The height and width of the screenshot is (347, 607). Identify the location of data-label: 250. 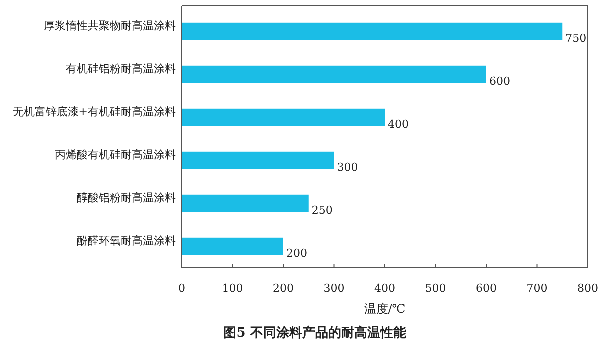
(322, 211).